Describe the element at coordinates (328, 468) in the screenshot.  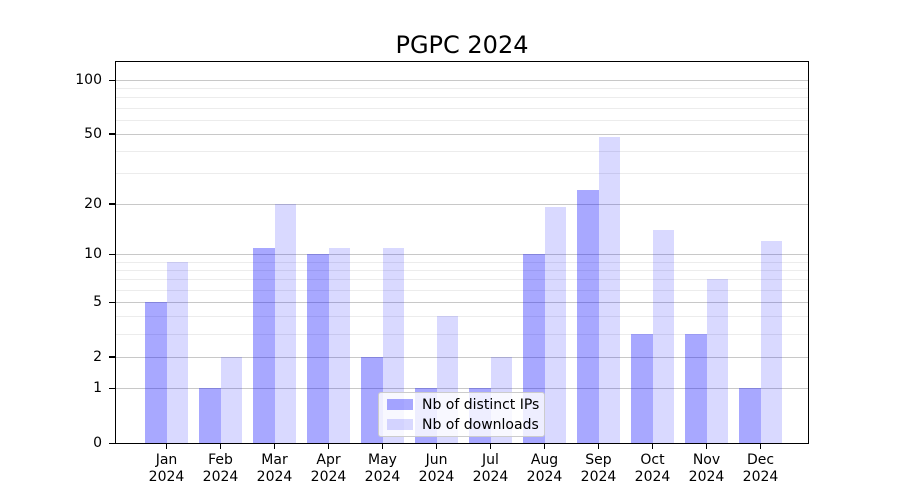
I see `x-axis-tick-label: Apr 2024` at that location.